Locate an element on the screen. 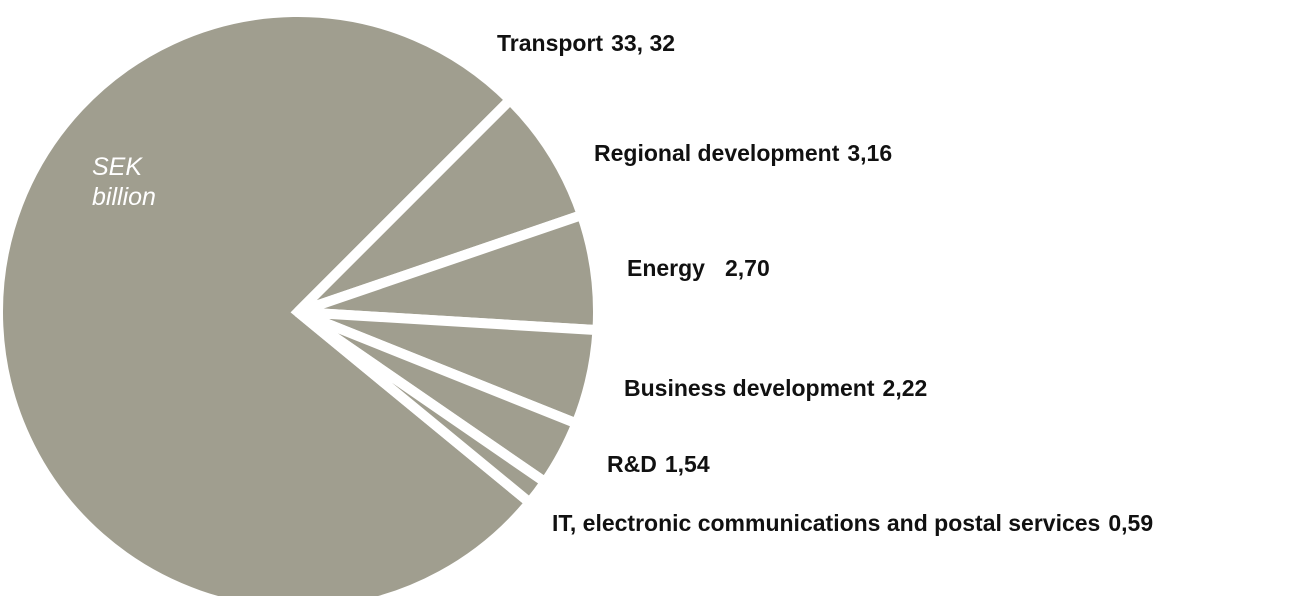  annotation: SEK billion is located at coordinates (124, 182).